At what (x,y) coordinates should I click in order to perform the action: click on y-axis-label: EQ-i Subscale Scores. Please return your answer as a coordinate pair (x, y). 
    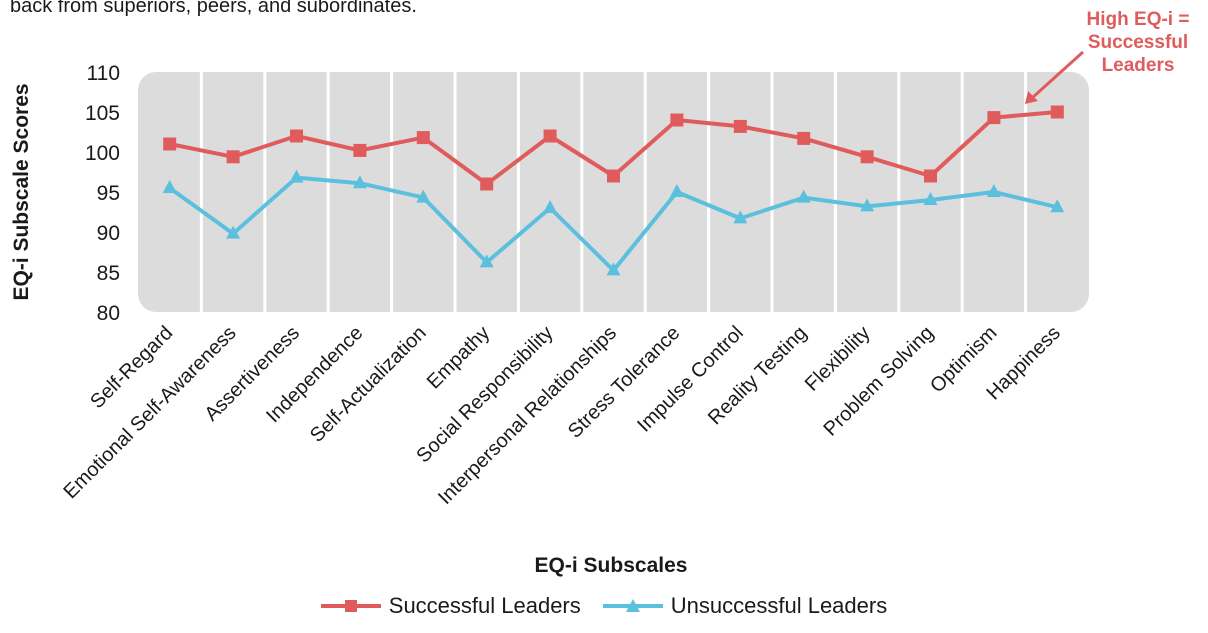
    Looking at the image, I should click on (21, 191).